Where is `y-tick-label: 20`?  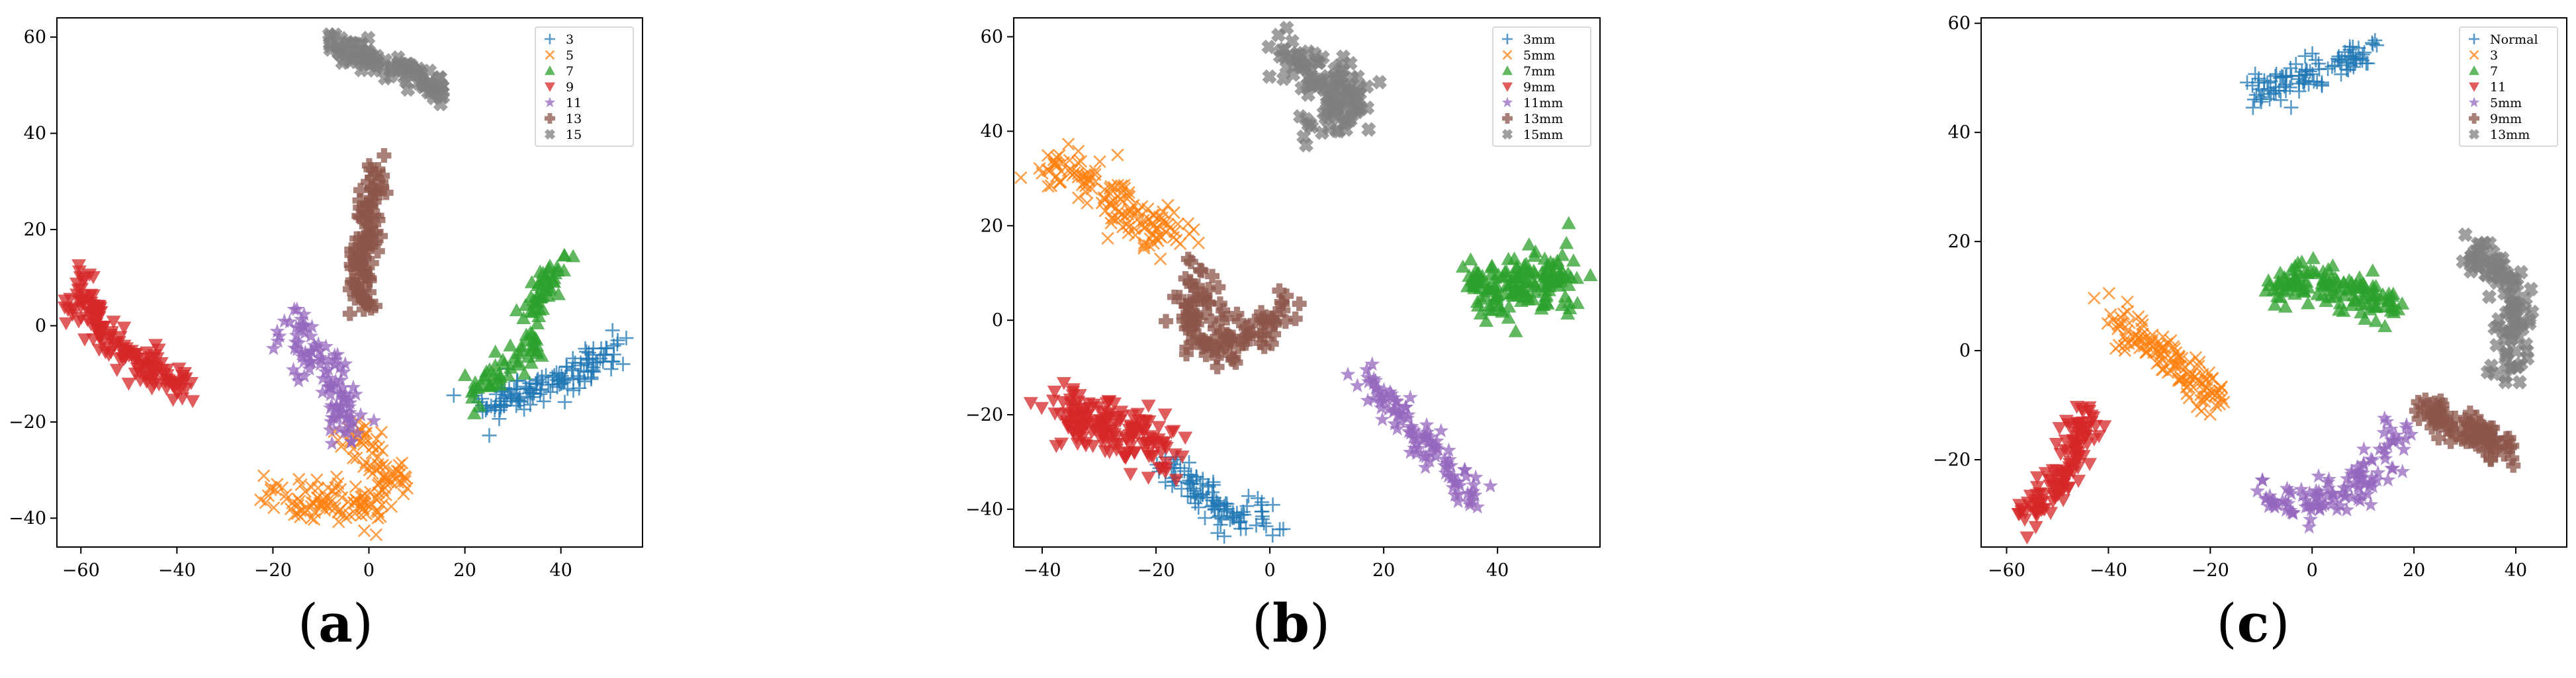
y-tick-label: 20 is located at coordinates (1959, 242).